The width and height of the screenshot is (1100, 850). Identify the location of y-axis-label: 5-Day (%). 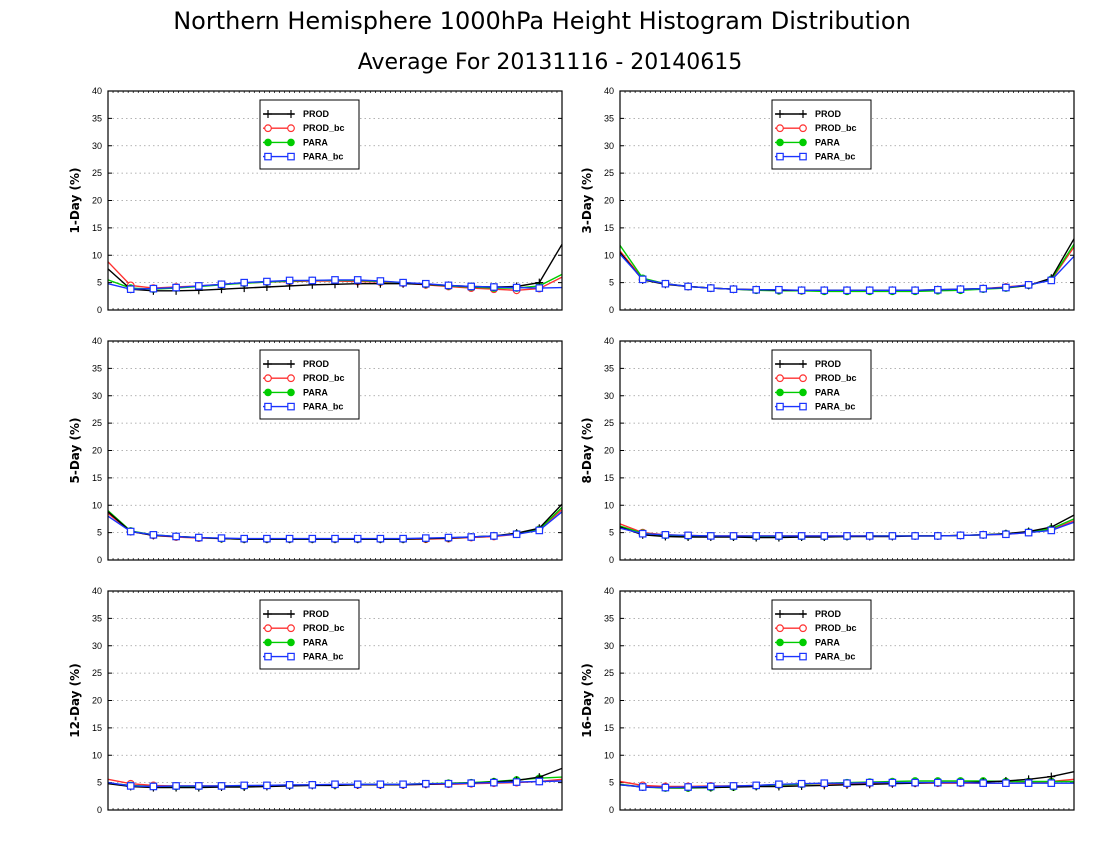
(75, 450).